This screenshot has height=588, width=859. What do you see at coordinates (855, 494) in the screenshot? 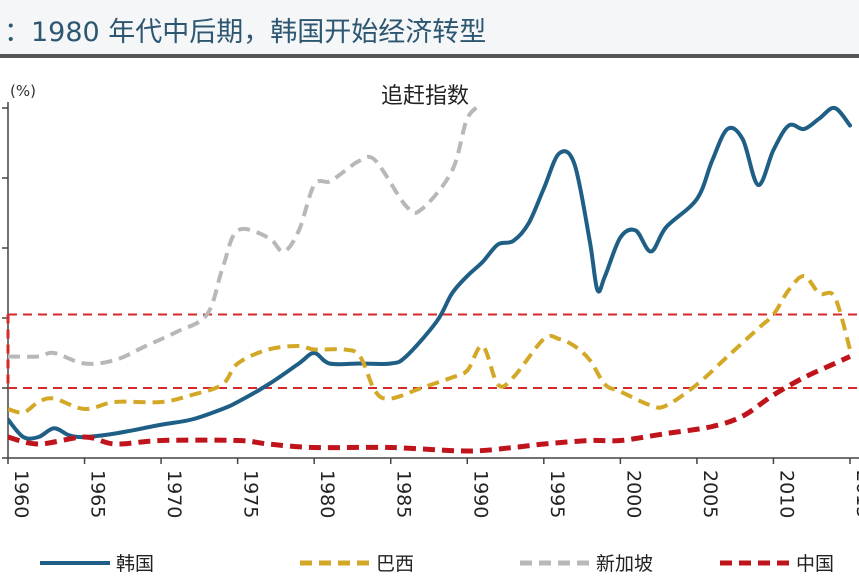
I see `x-tick-label: 2015` at bounding box center [855, 494].